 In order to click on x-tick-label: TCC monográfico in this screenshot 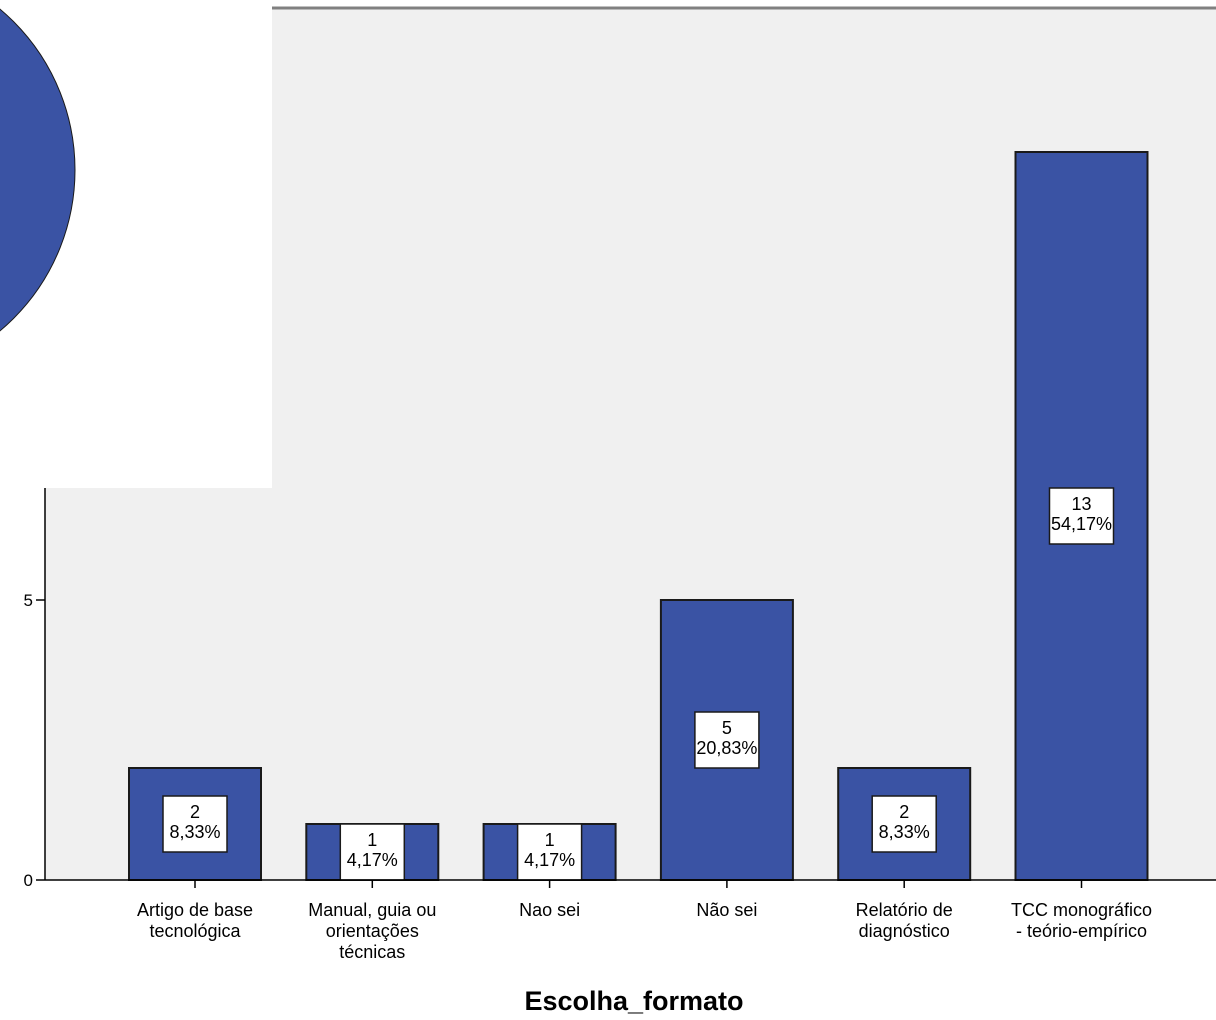, I will do `click(1081, 910)`.